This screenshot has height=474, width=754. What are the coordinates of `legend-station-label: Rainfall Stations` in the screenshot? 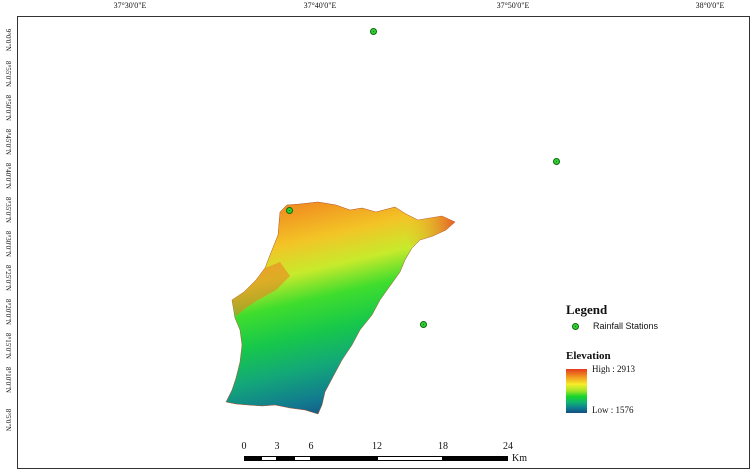 It's located at (626, 326).